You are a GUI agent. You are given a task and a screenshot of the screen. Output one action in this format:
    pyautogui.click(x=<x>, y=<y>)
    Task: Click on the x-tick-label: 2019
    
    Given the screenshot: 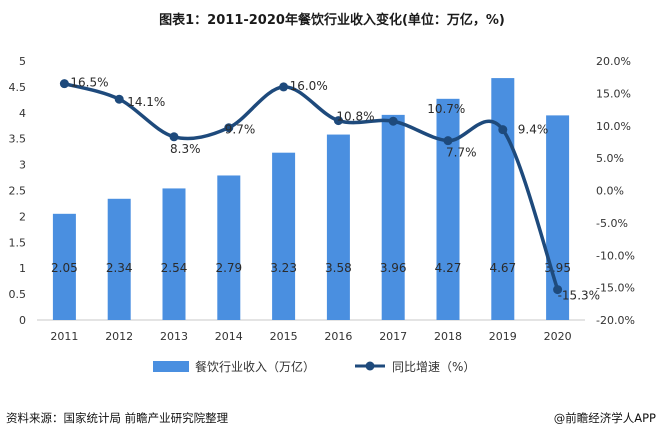 What is the action you would take?
    pyautogui.click(x=503, y=336)
    